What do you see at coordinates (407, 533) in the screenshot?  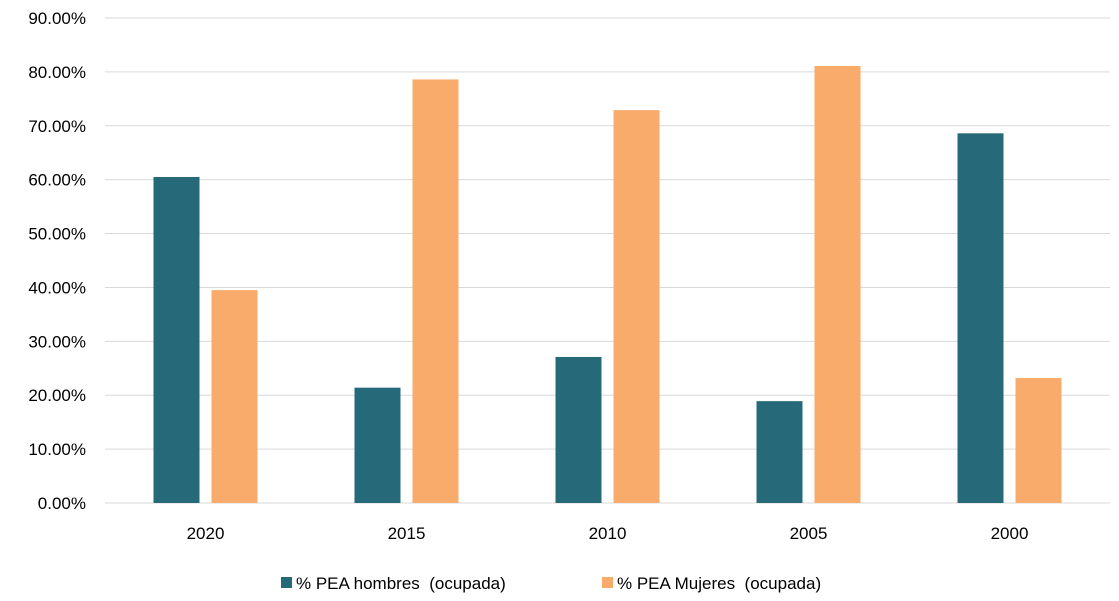 I see `x-tick-label-2015: 2015` at bounding box center [407, 533].